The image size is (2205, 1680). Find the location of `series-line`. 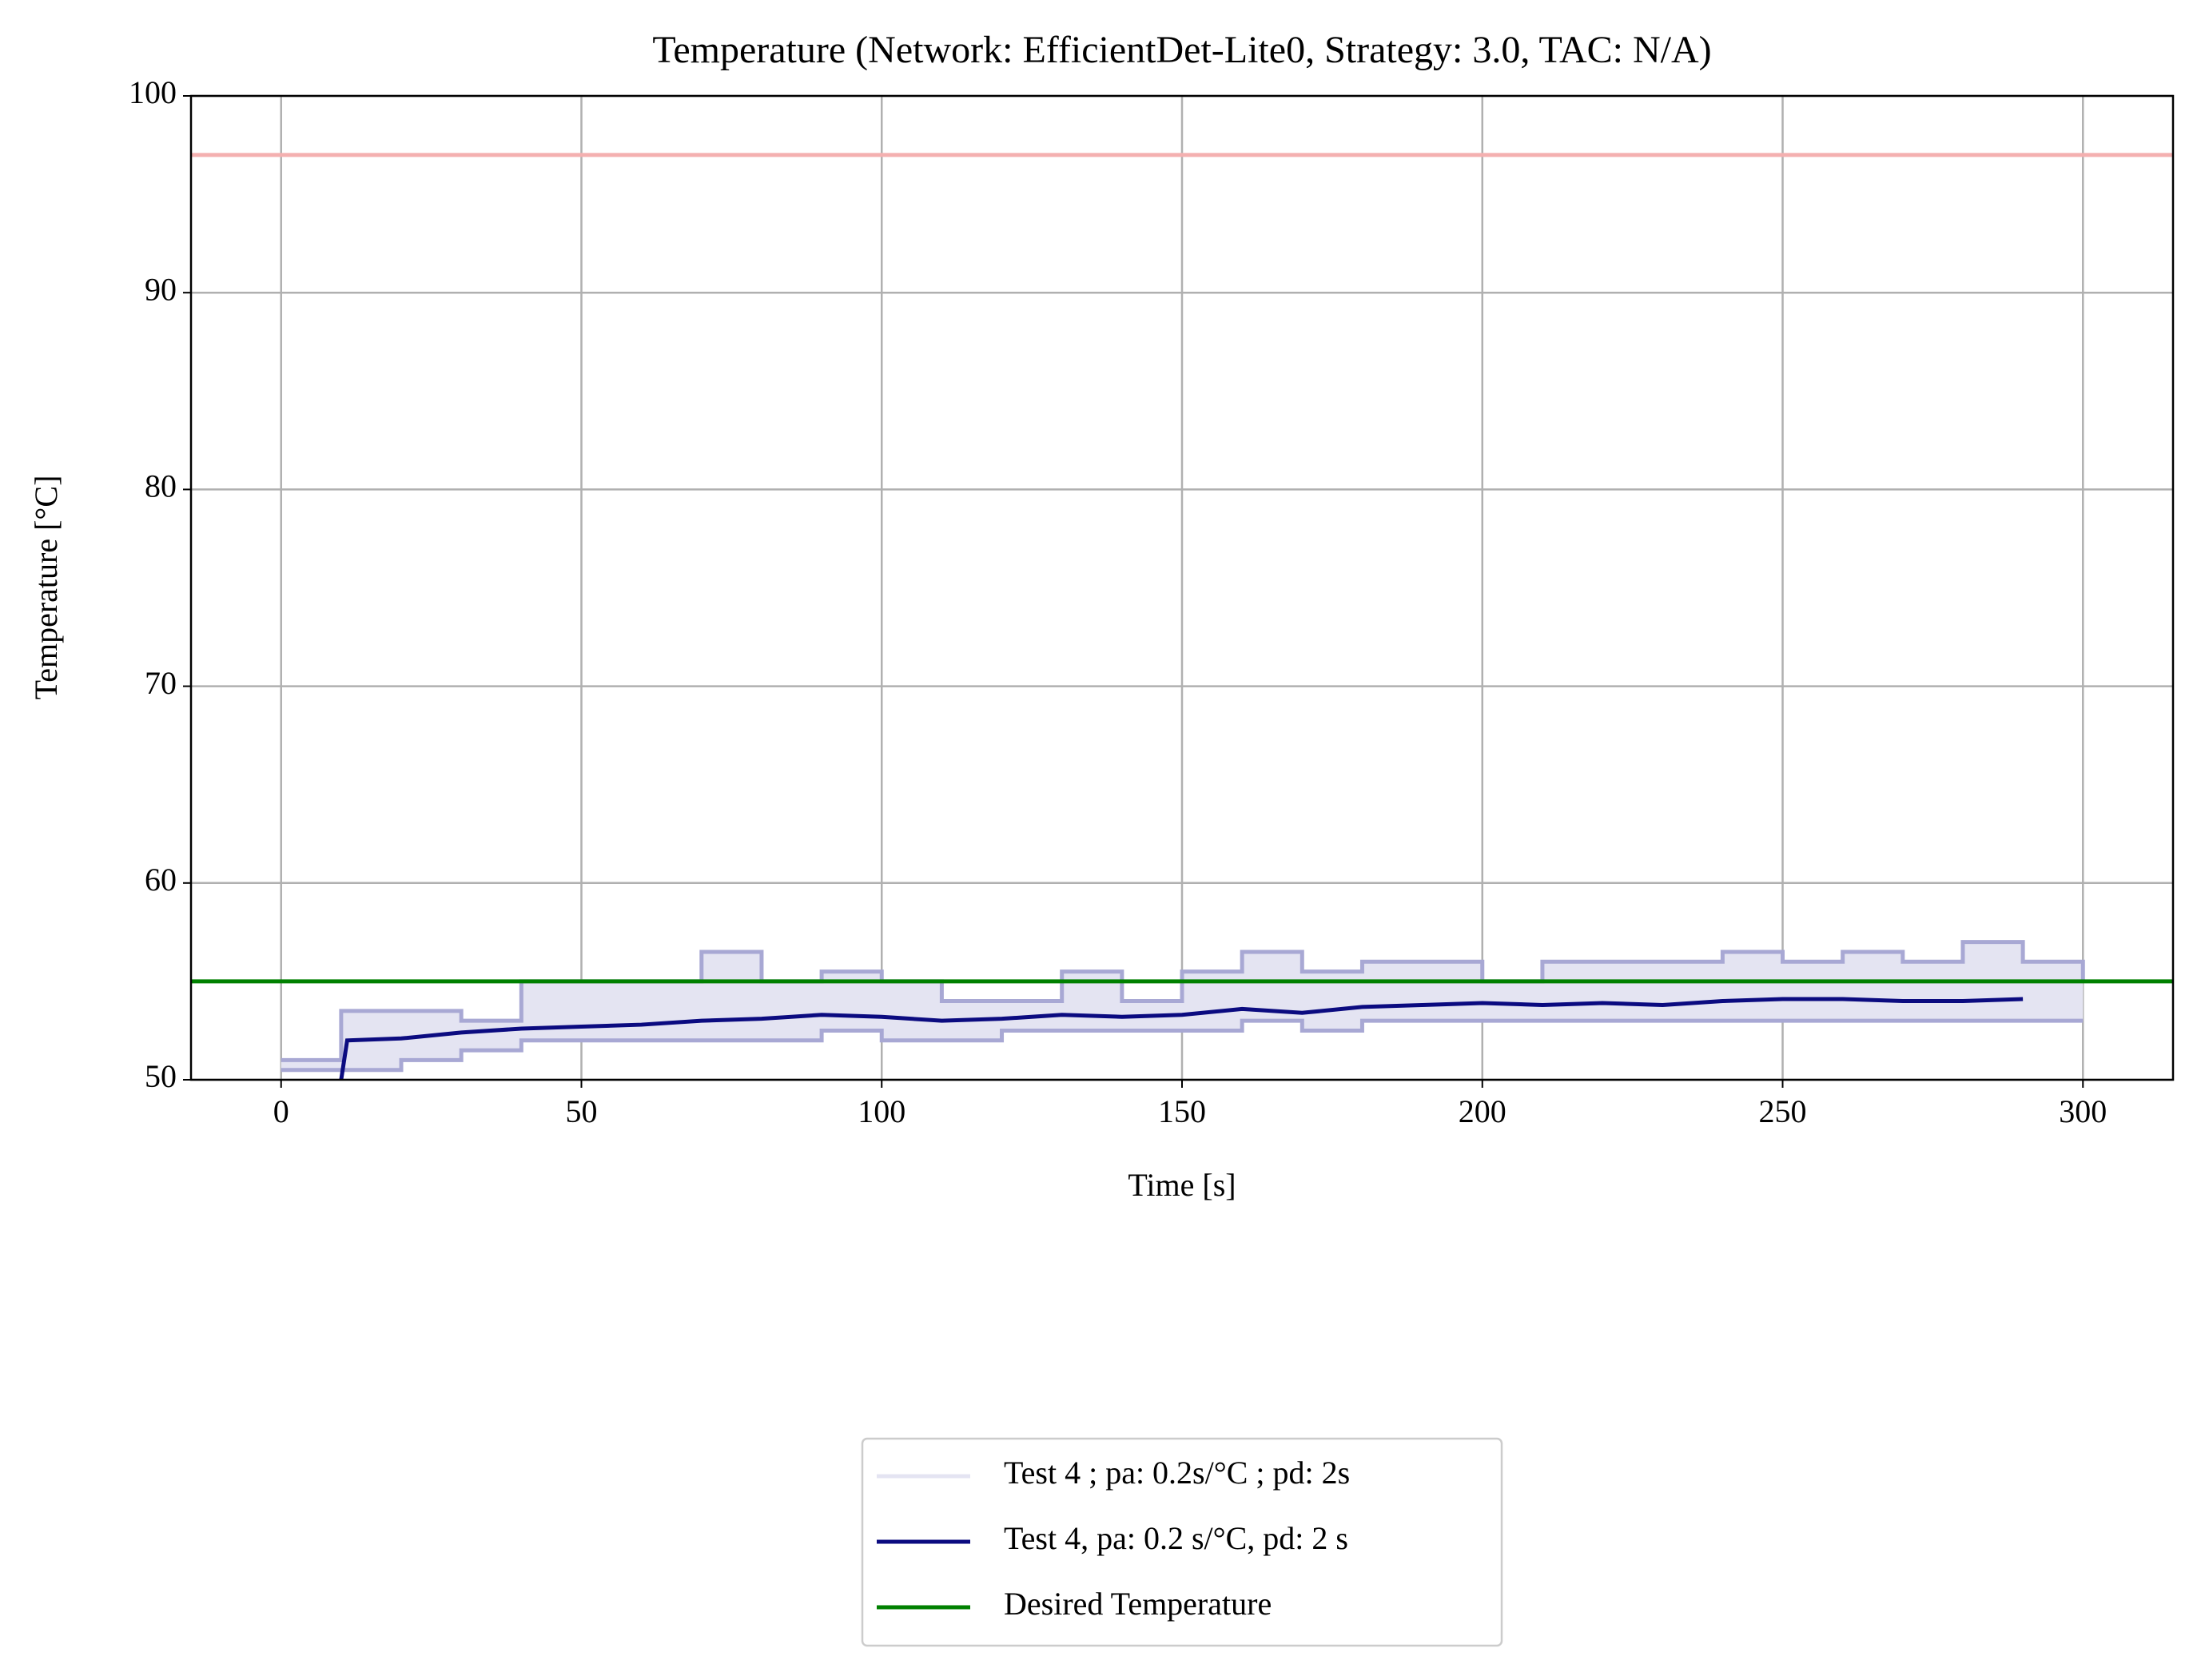

series-line is located at coordinates (1181, 1038).